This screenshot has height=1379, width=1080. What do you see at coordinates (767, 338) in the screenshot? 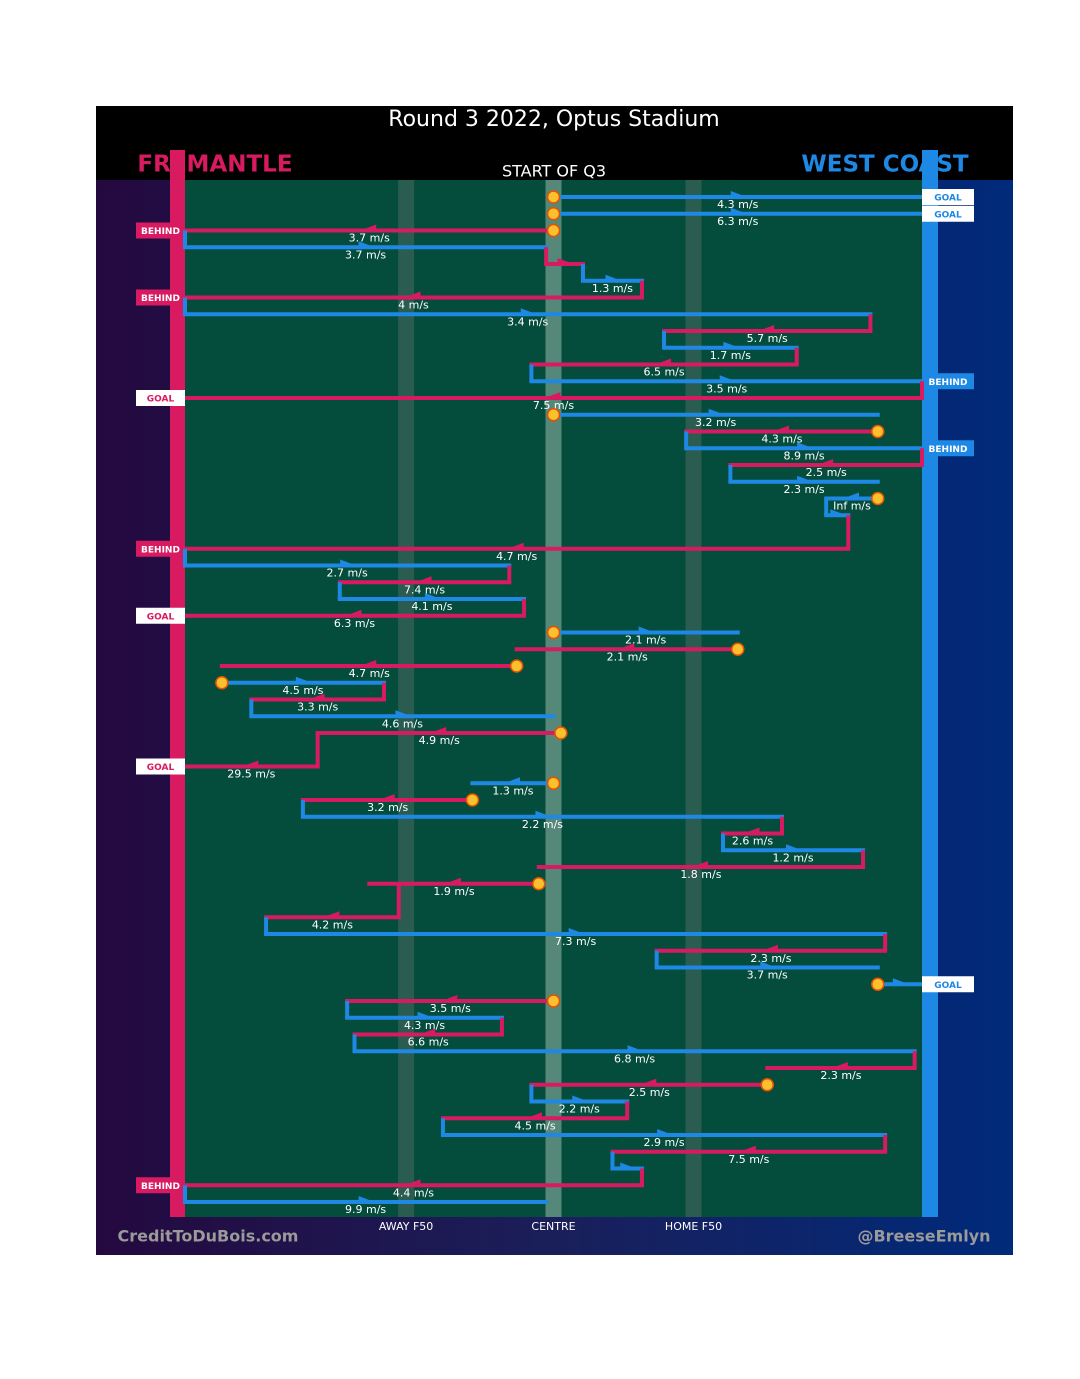
I see `speed-label: 5.7 m/s` at bounding box center [767, 338].